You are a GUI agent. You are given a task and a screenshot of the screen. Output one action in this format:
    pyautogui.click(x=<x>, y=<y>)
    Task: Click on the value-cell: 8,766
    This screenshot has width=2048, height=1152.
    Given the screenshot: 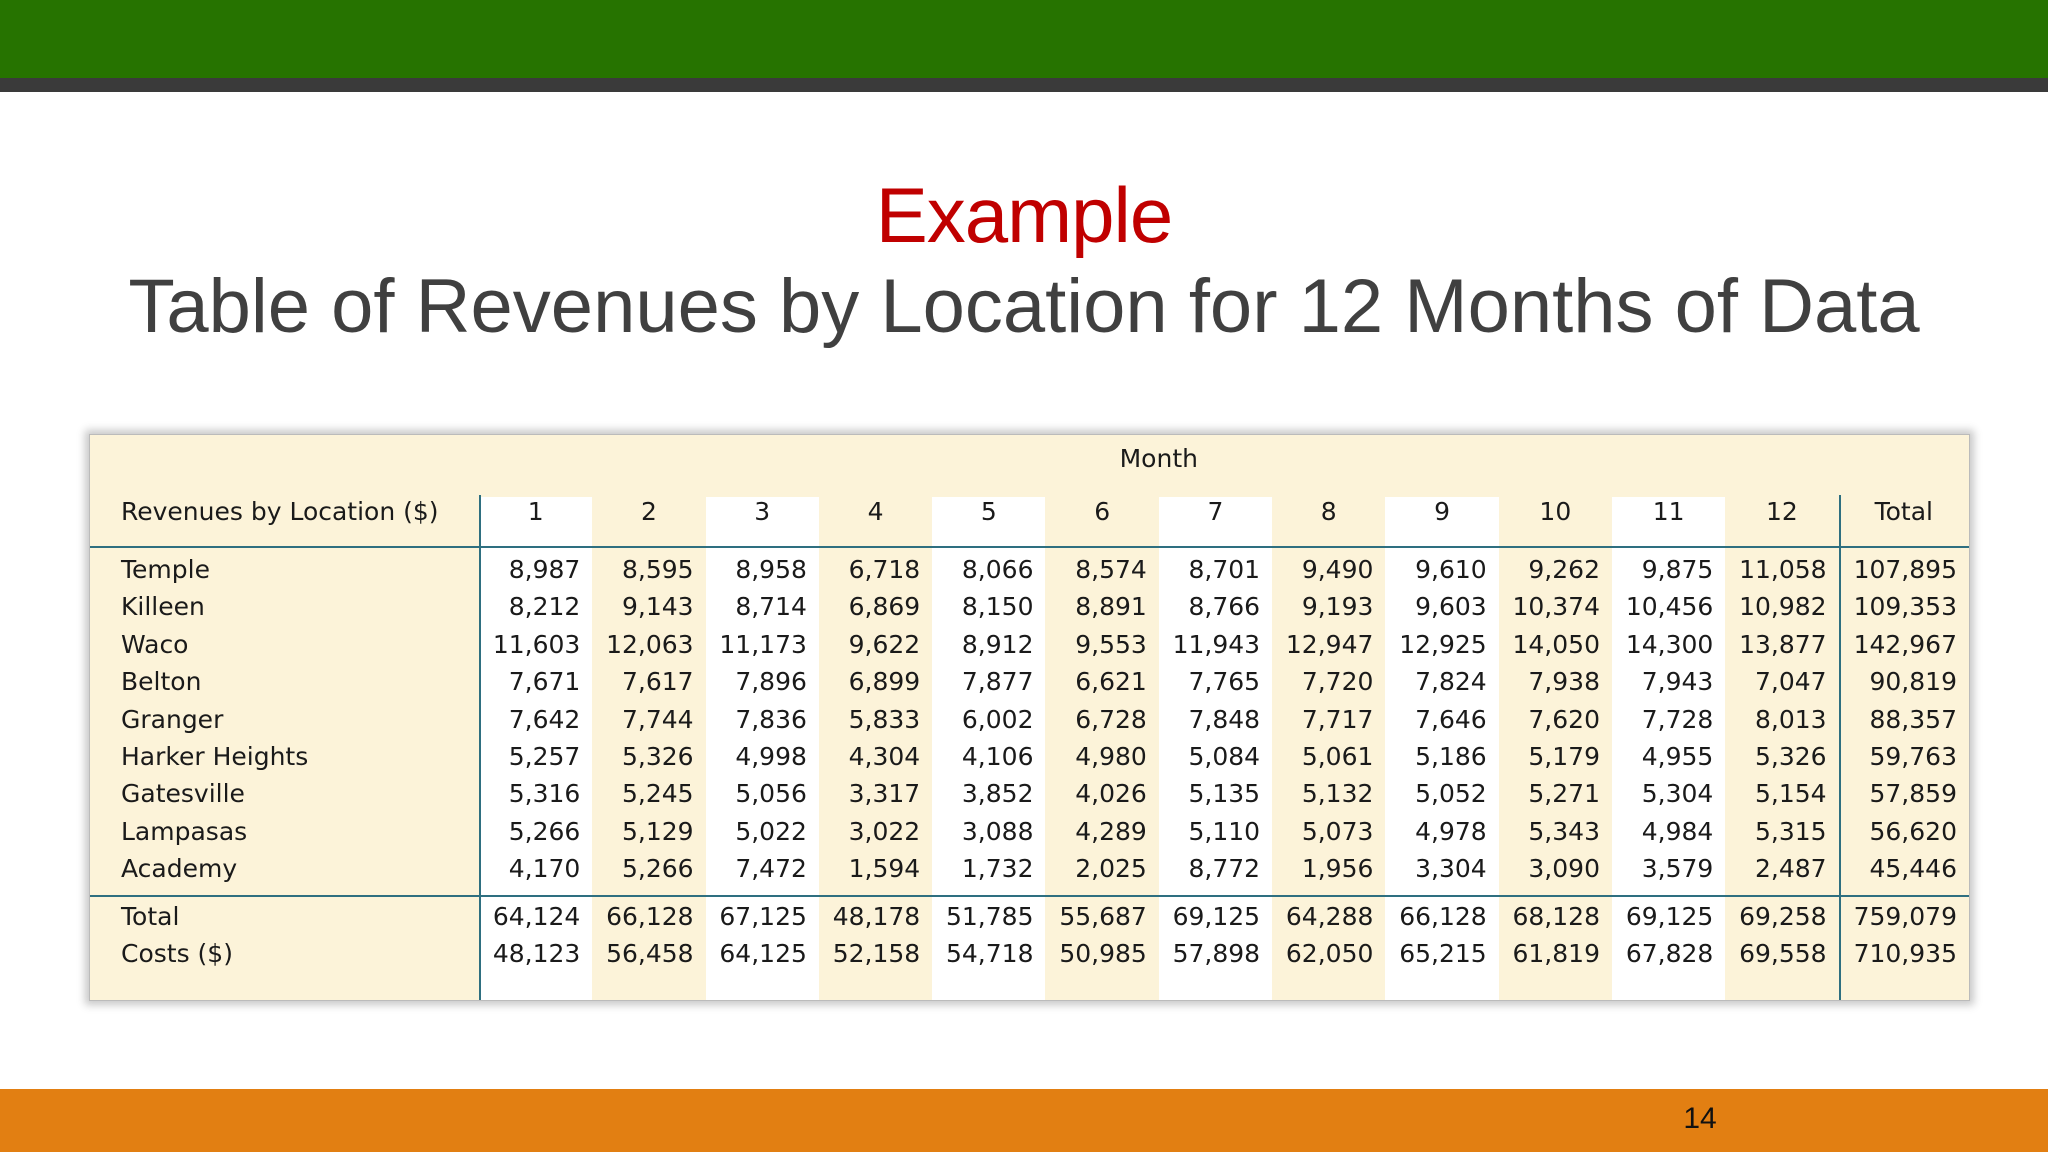 What is the action you would take?
    pyautogui.click(x=1224, y=607)
    